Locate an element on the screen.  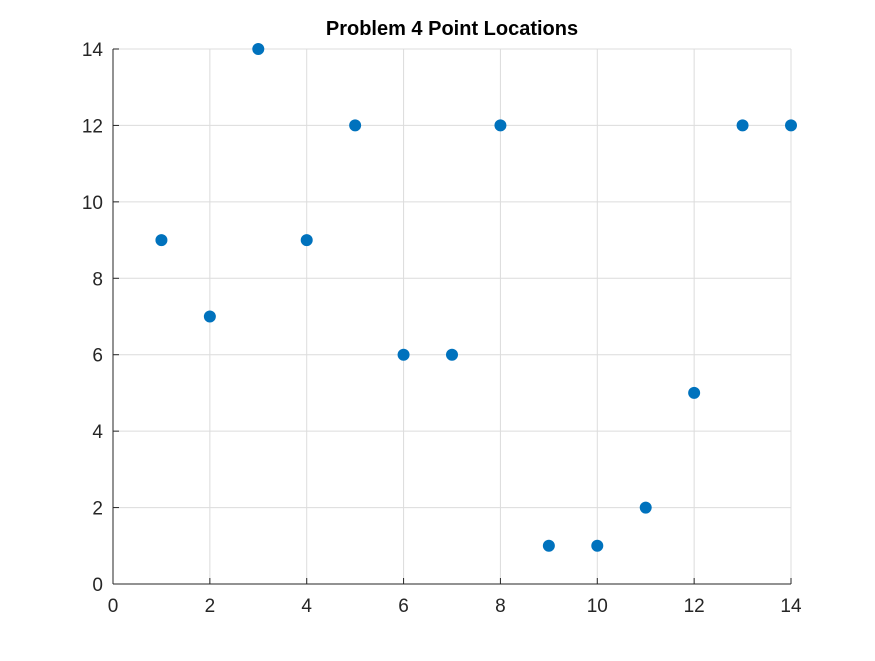
x-tick-label: 14 is located at coordinates (791, 606).